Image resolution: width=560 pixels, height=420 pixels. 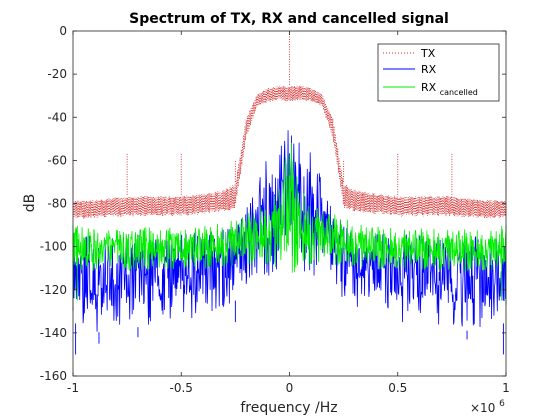 What do you see at coordinates (290, 388) in the screenshot?
I see `x-tick-label: 0` at bounding box center [290, 388].